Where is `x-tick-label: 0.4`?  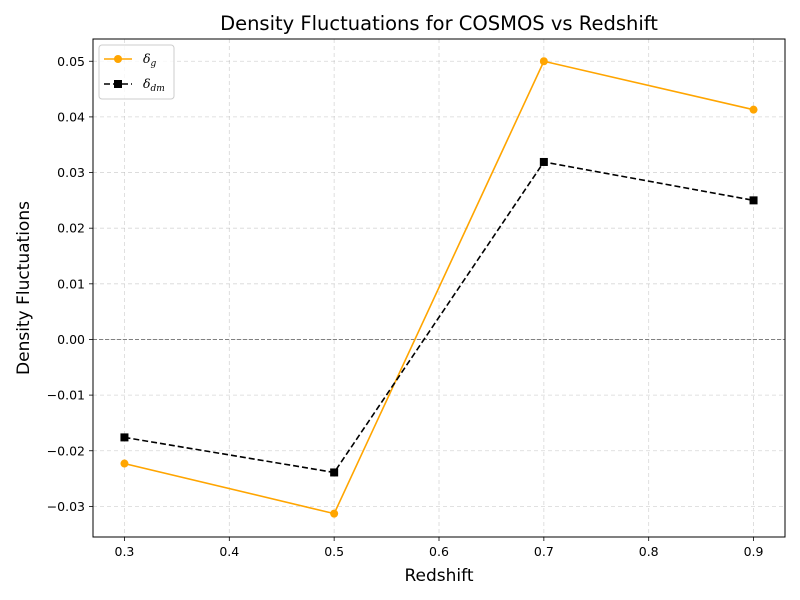 x-tick-label: 0.4 is located at coordinates (229, 551).